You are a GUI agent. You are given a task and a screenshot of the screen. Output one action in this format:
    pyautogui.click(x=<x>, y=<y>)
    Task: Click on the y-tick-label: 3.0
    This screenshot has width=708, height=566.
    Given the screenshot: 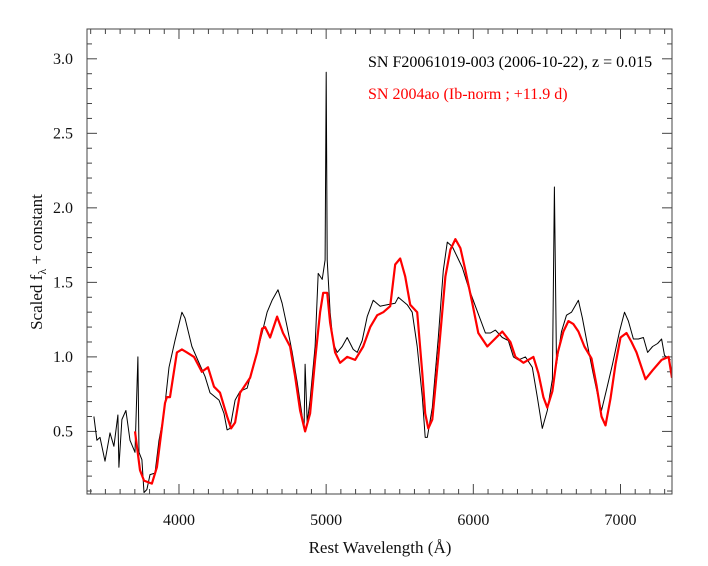 What is the action you would take?
    pyautogui.click(x=63, y=59)
    